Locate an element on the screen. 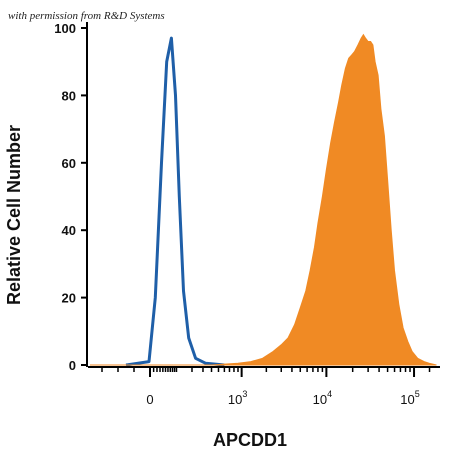 This screenshot has width=450, height=452. x-tick-label: 0 is located at coordinates (149, 399).